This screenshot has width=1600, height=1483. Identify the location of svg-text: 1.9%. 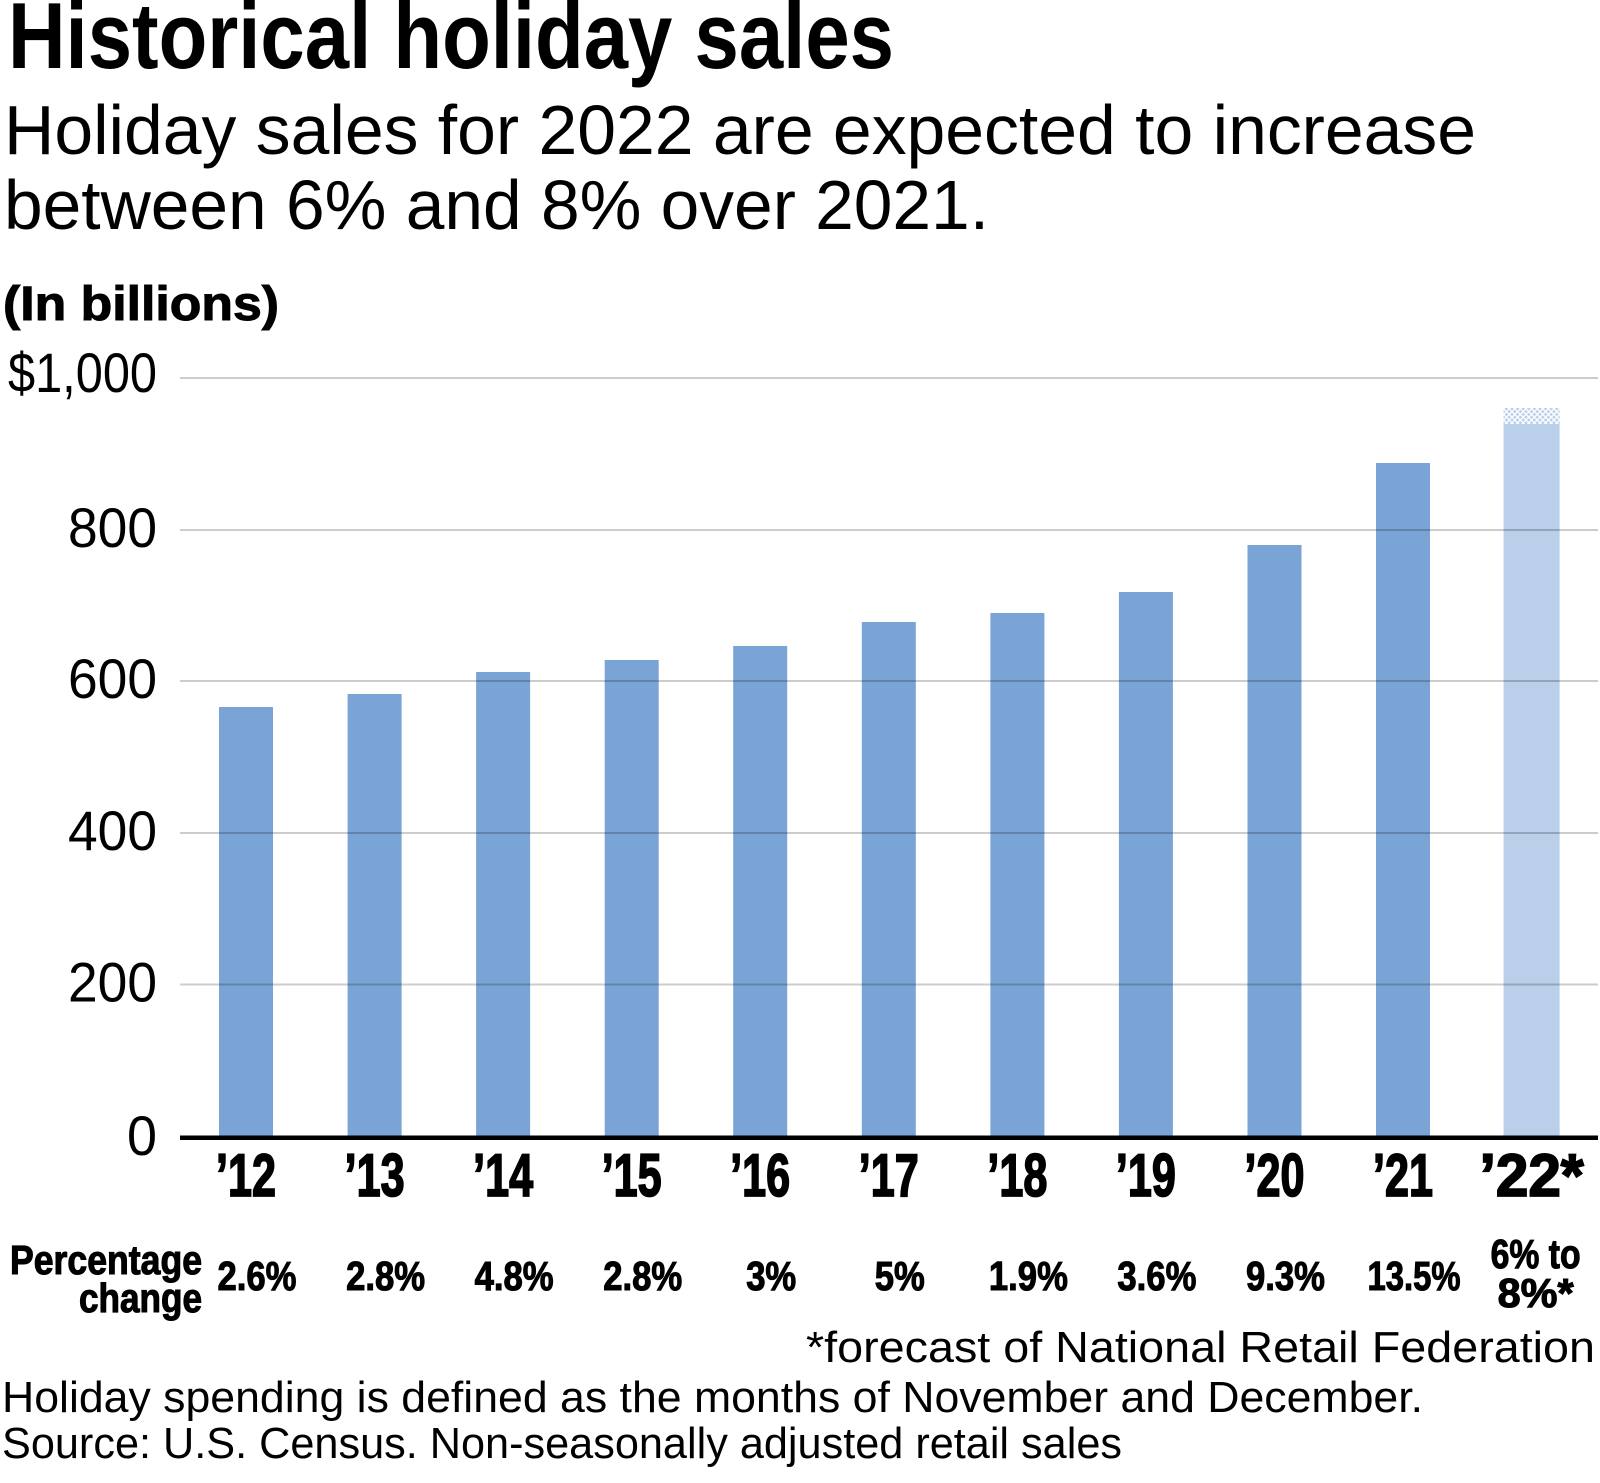
(1028, 1276).